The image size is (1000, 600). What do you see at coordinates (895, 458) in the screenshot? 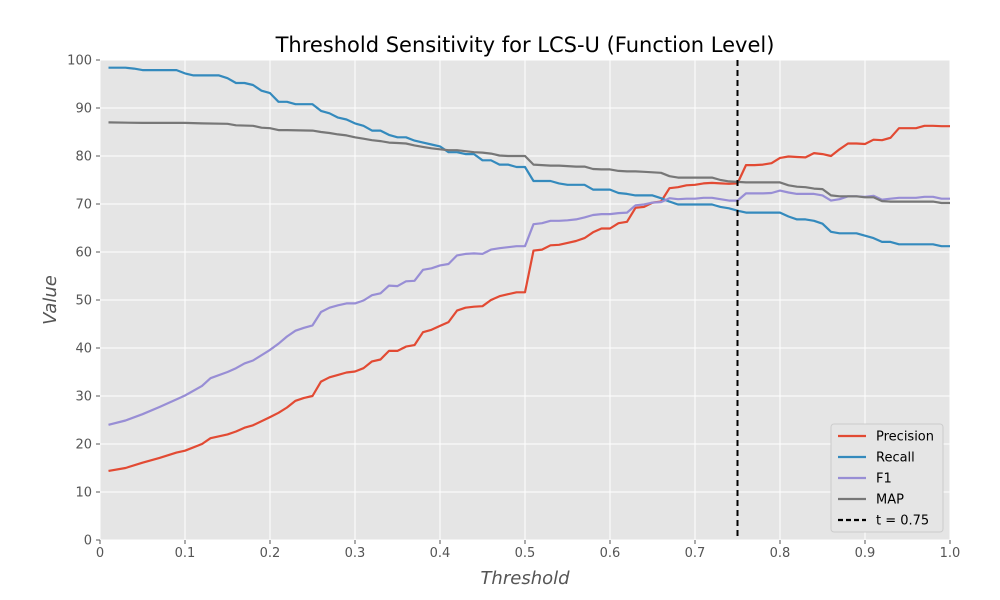
I see `legend-label-recall: Recall` at bounding box center [895, 458].